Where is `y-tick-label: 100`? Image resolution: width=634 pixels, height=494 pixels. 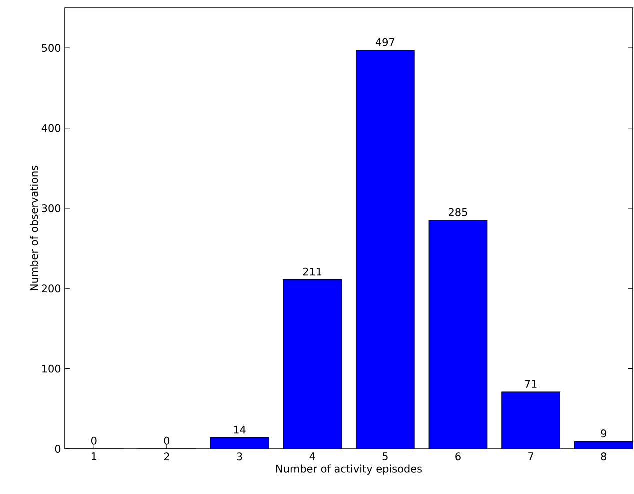
y-tick-label: 100 is located at coordinates (51, 368).